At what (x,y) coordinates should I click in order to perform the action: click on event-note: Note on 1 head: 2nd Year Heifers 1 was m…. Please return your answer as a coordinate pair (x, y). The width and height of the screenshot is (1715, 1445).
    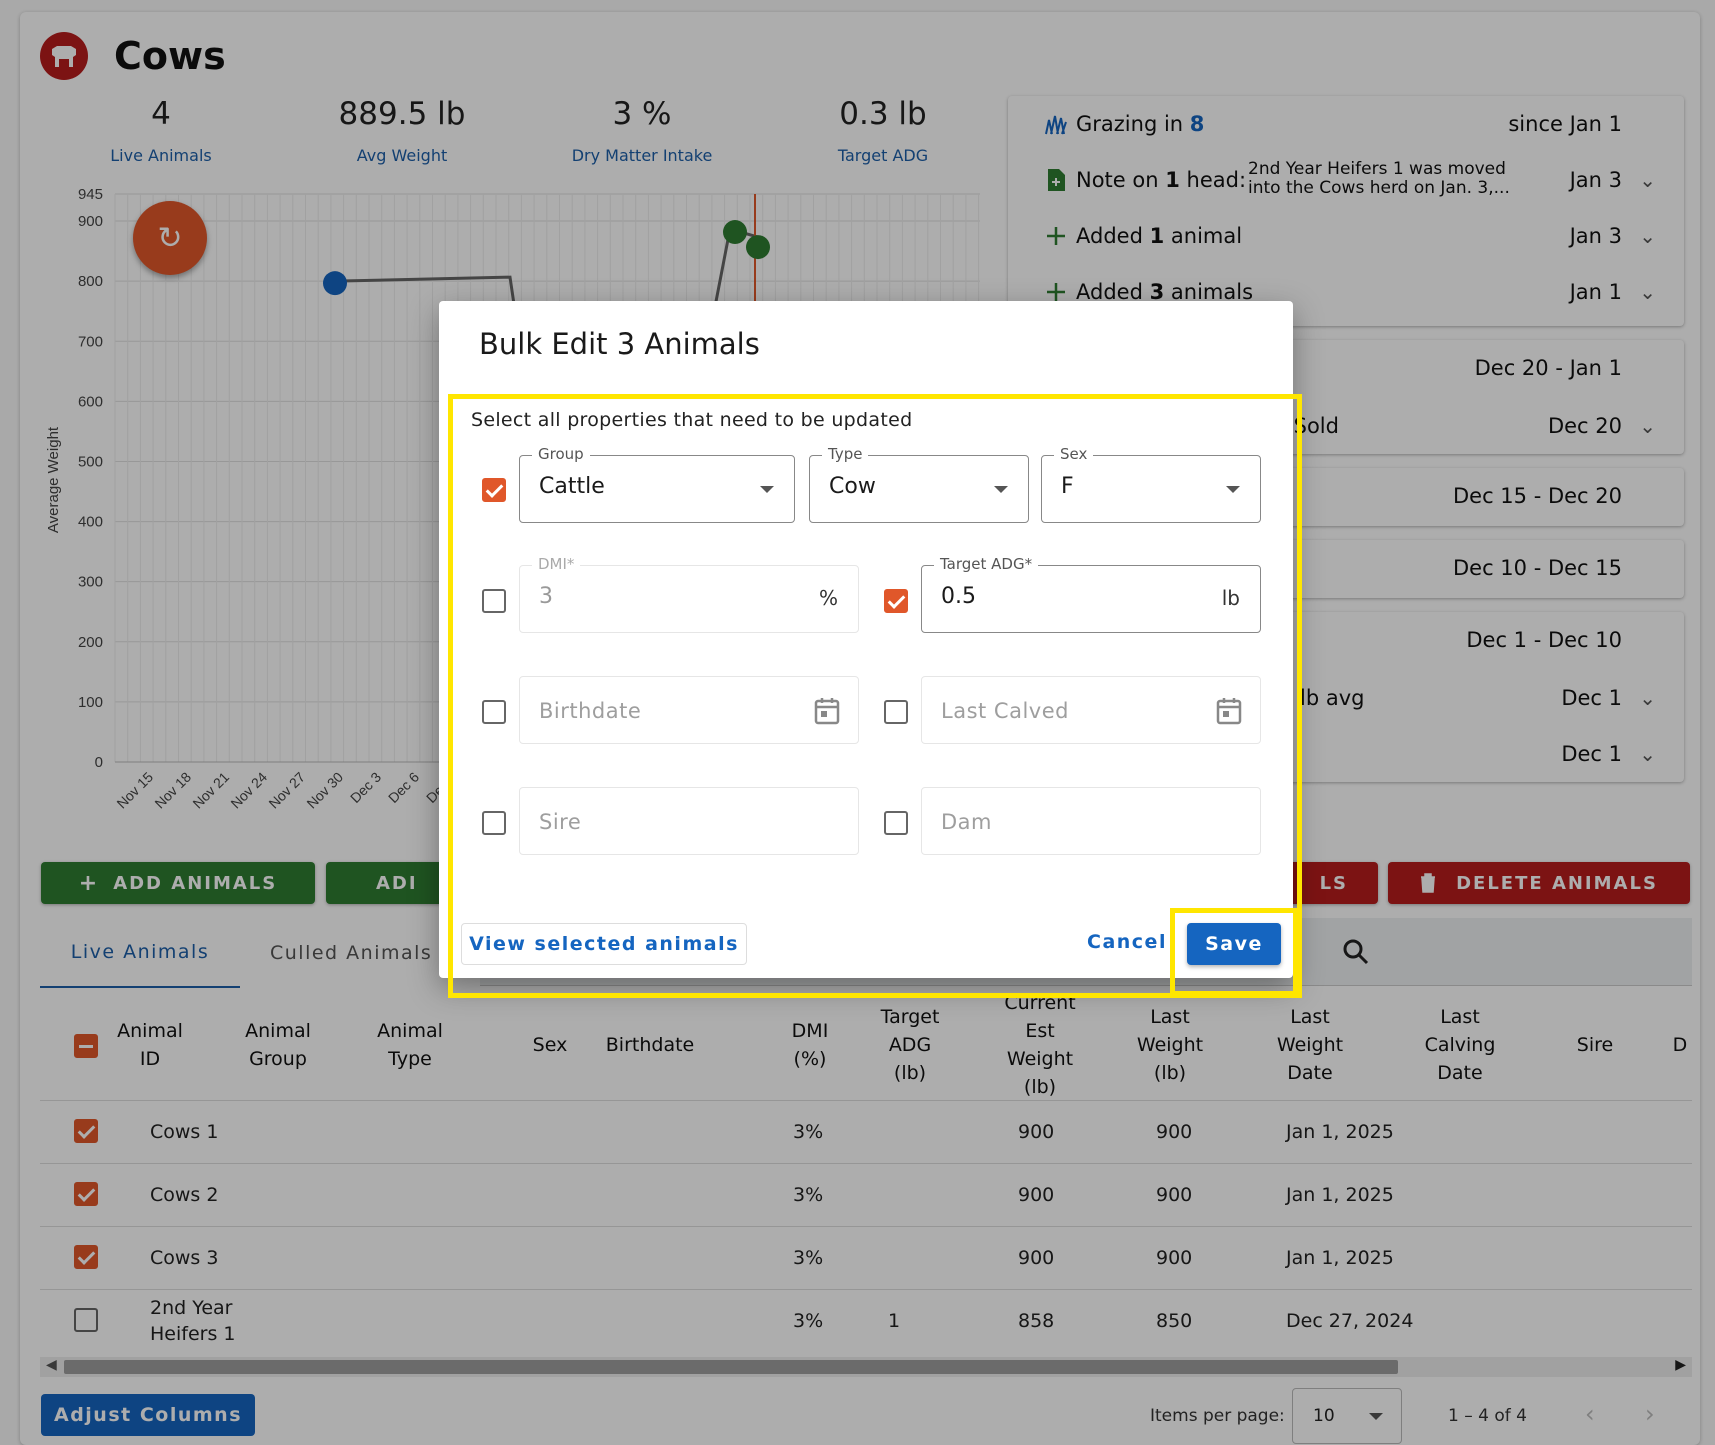
    Looking at the image, I should click on (1346, 180).